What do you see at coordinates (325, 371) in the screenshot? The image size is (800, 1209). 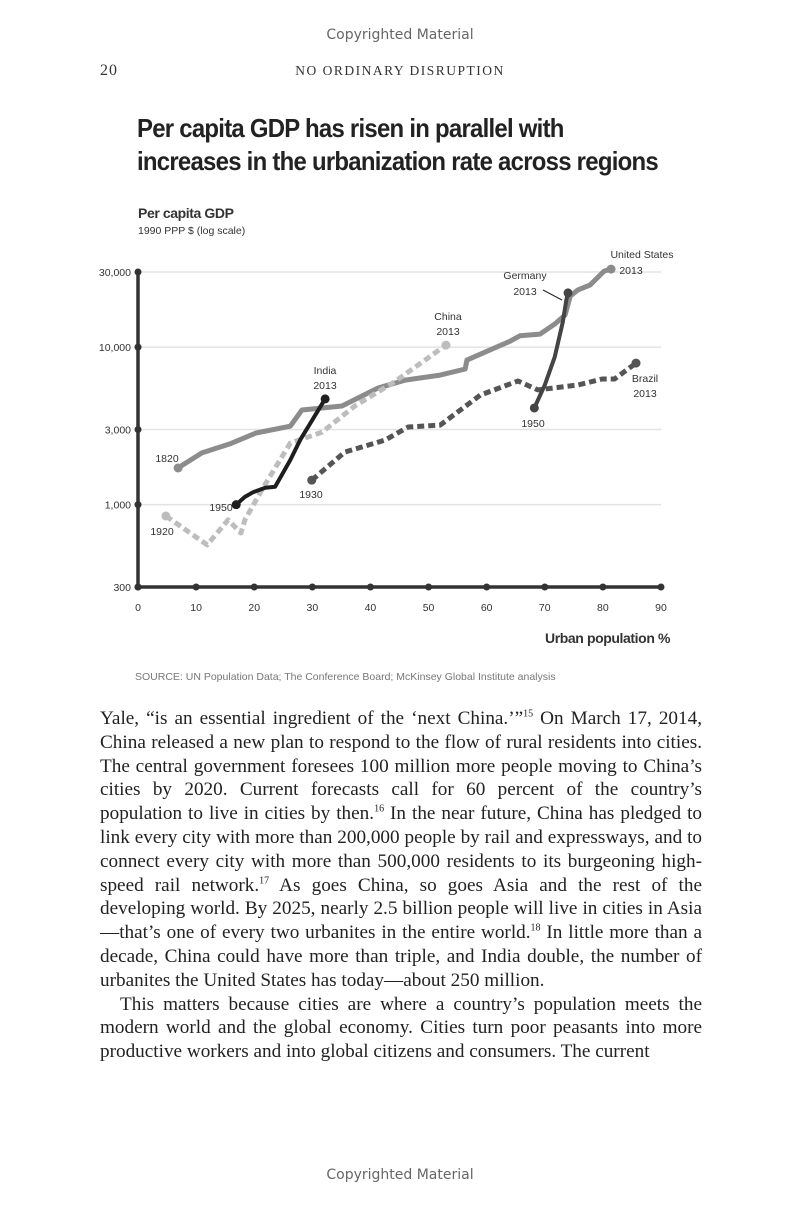 I see `label-india: India` at bounding box center [325, 371].